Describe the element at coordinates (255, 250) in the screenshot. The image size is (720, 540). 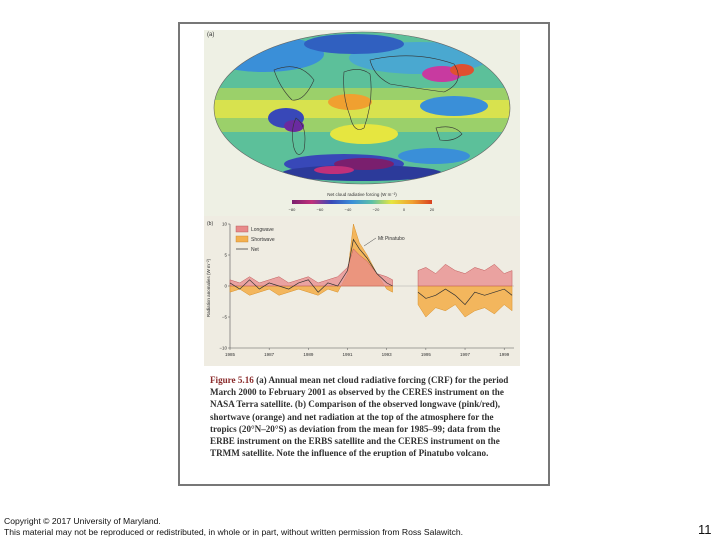
I see `legend-label-net: Net` at that location.